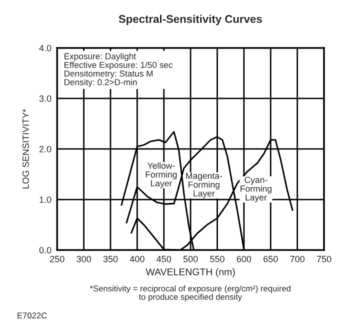  I want to click on annotation: Exposure: Daylight Effective Exposure: 1/50 sec Densitometry: Status M Density: 0.2>D-min, so click(118, 69).